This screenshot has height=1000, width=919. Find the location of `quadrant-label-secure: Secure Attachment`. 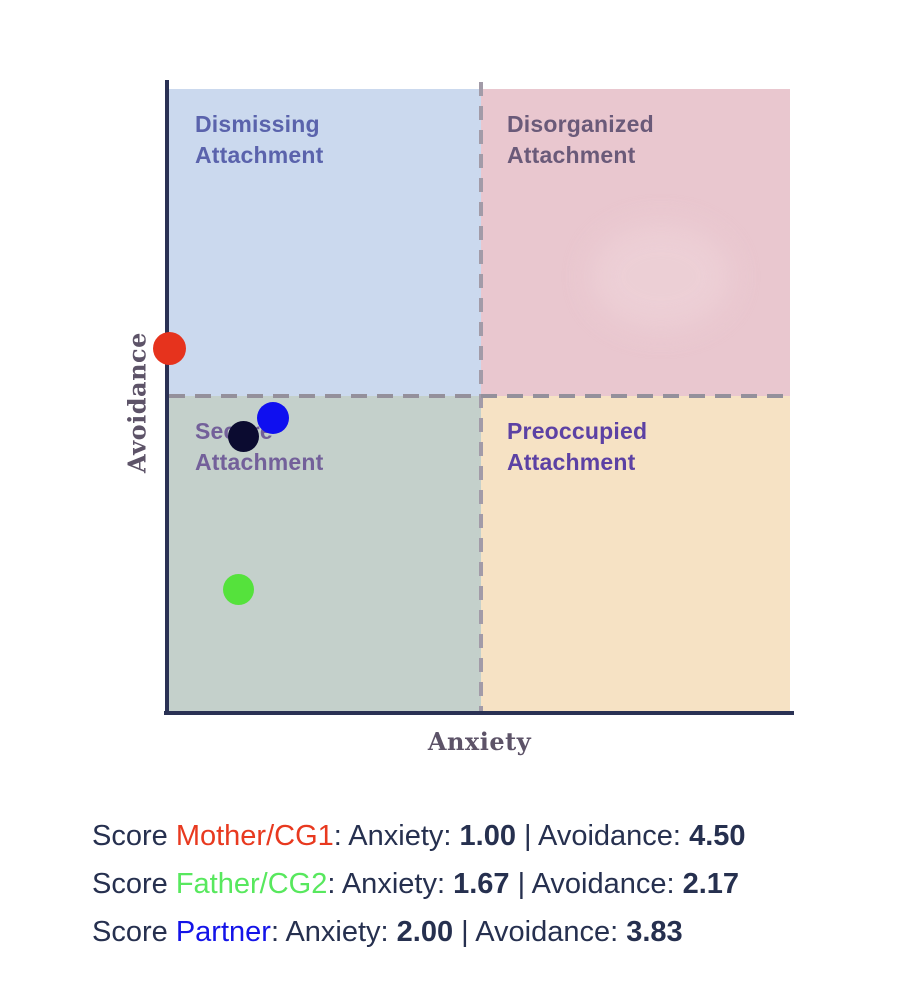

quadrant-label-secure: Secure Attachment is located at coordinates (259, 446).